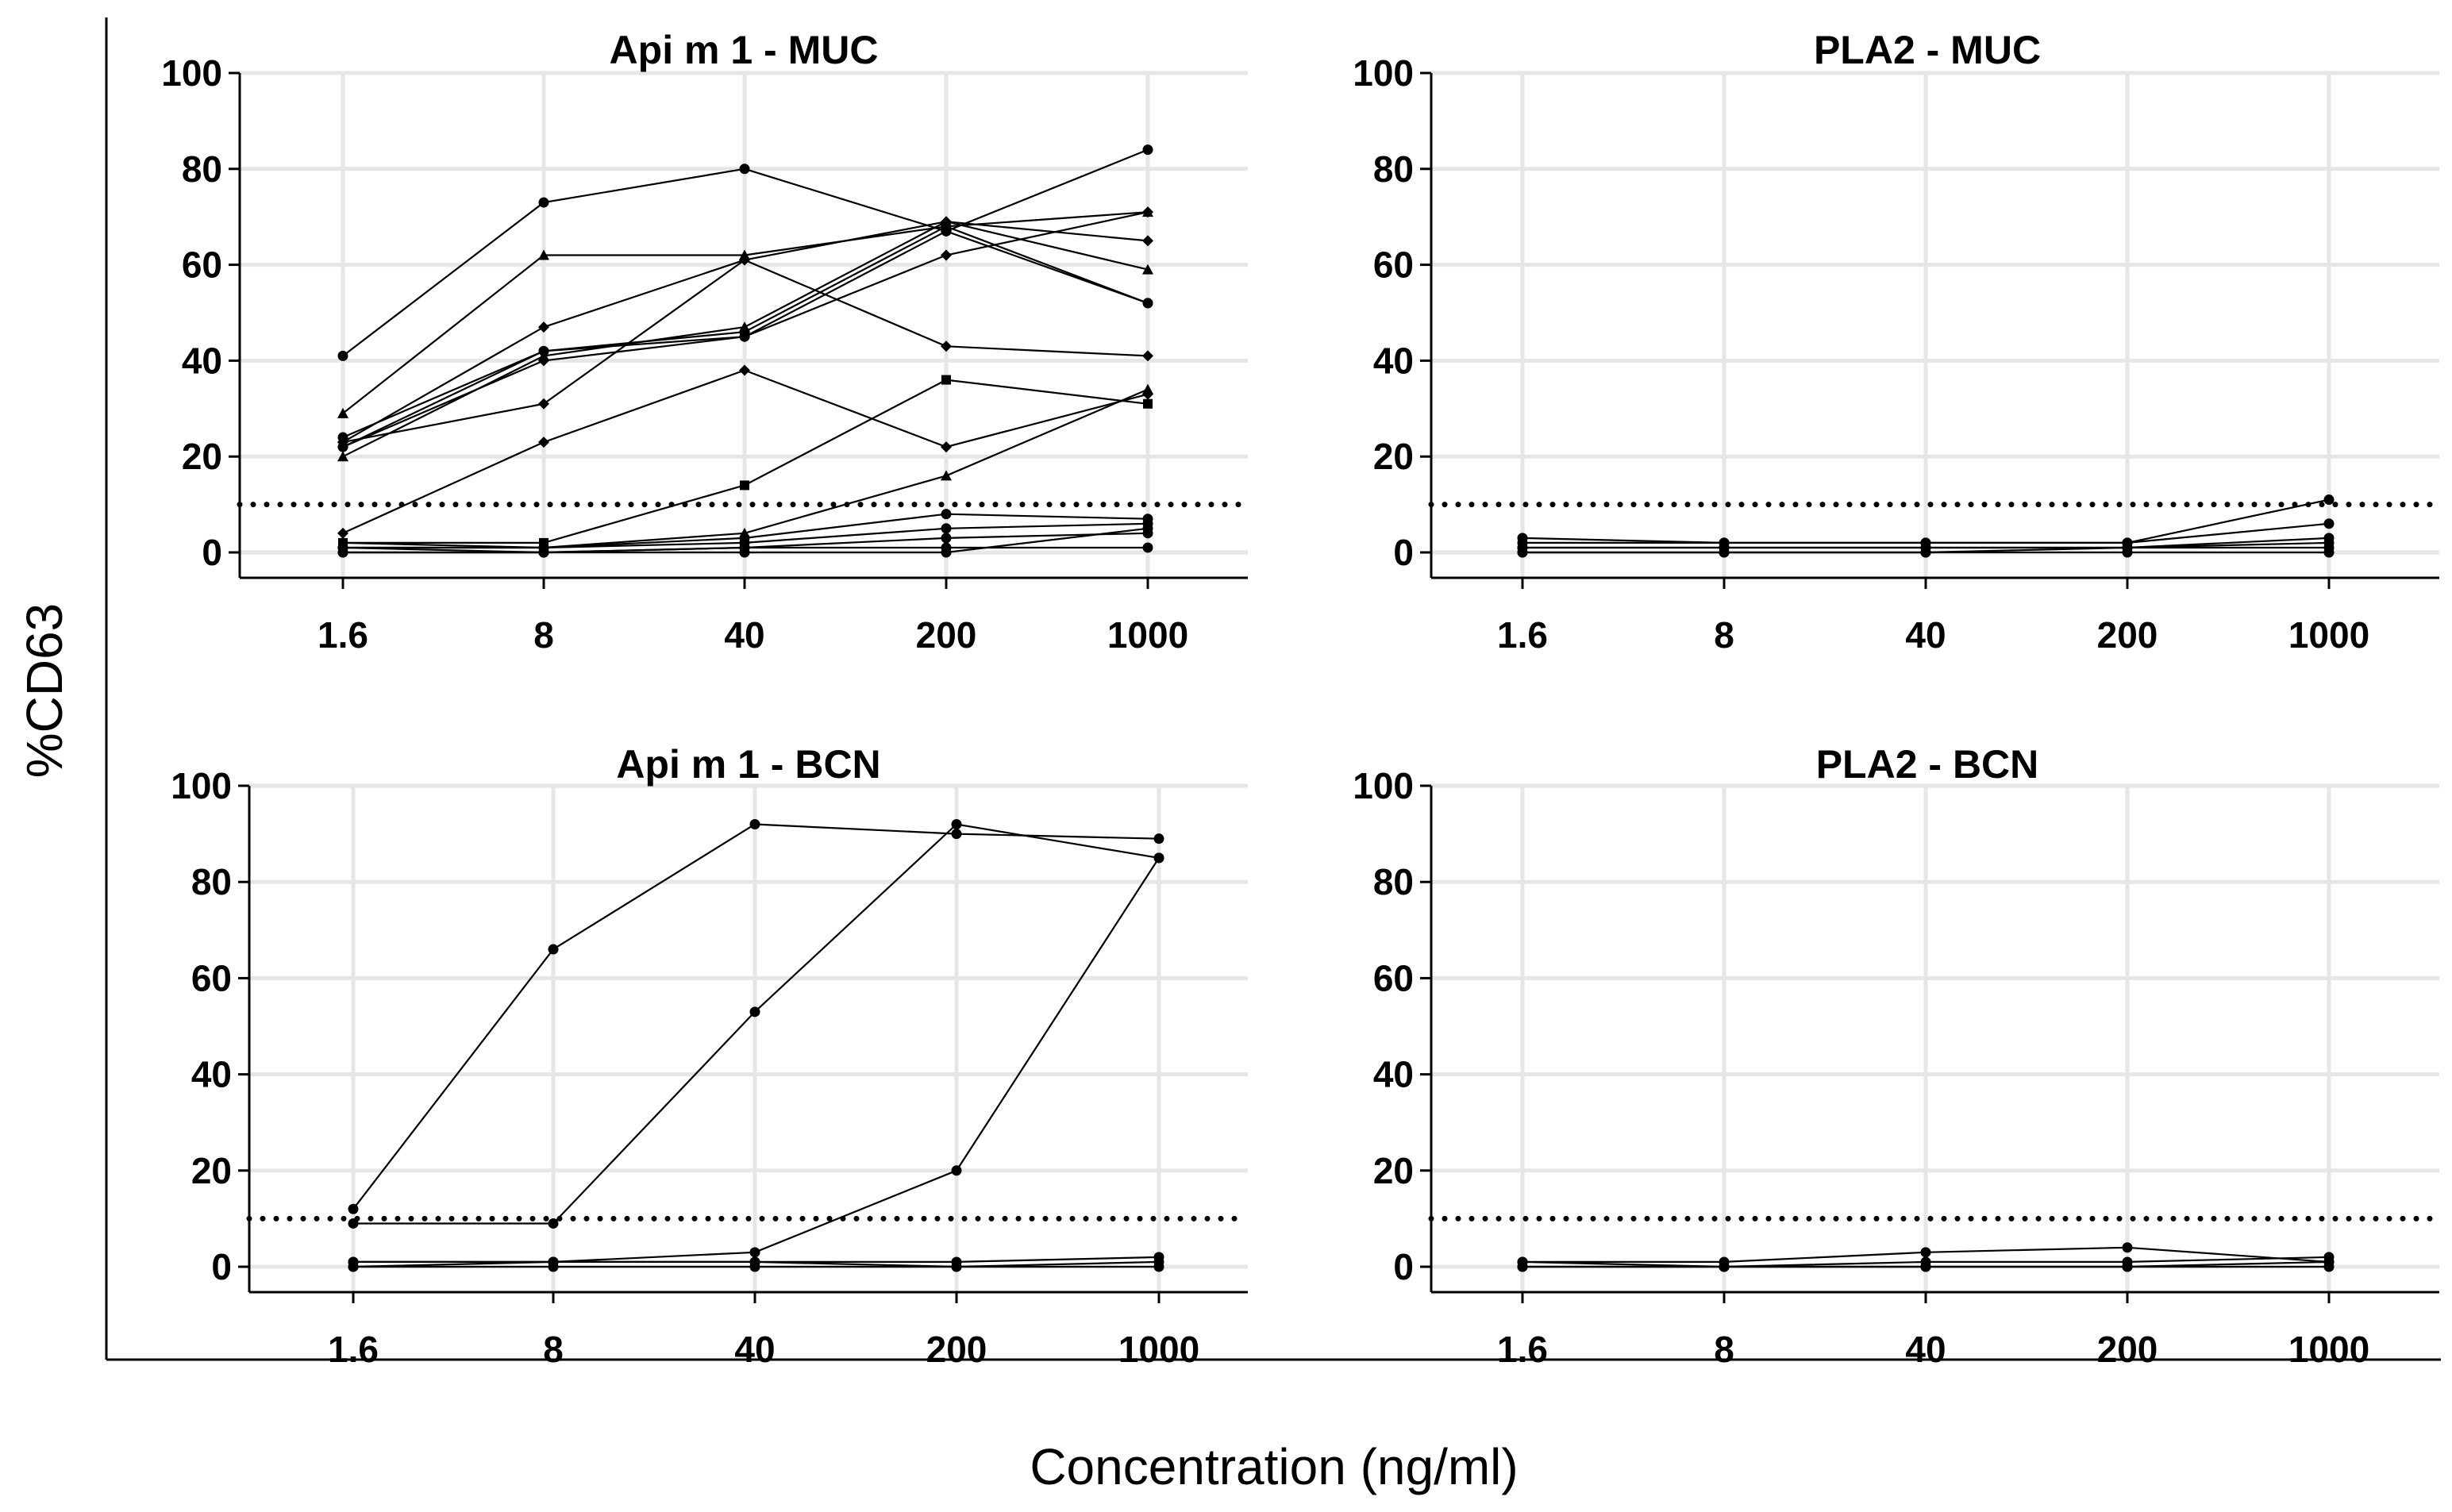 The image size is (2452, 1512). Describe the element at coordinates (744, 50) in the screenshot. I see `panel-title: Api m 1 - MUC` at that location.